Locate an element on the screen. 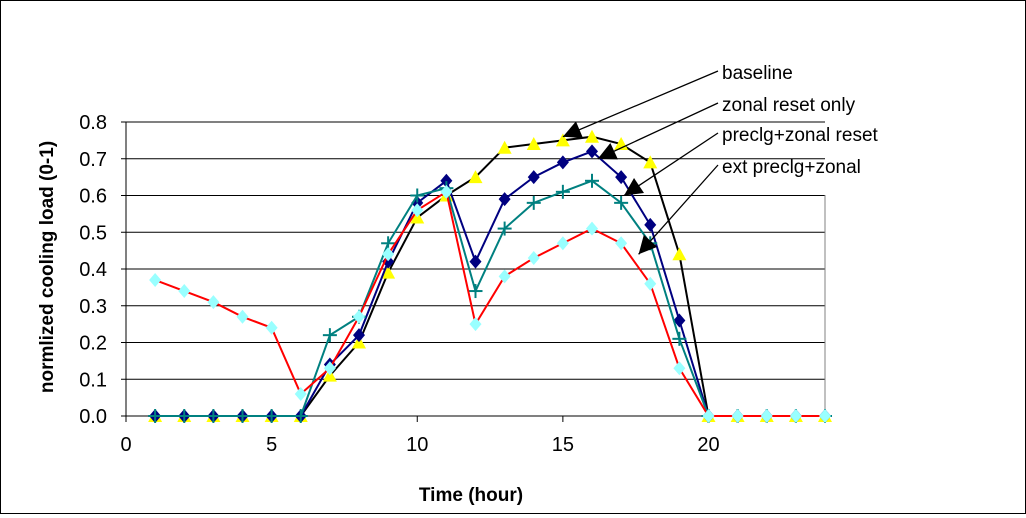 This screenshot has width=1026, height=518. callout-label: baseline is located at coordinates (757, 73).